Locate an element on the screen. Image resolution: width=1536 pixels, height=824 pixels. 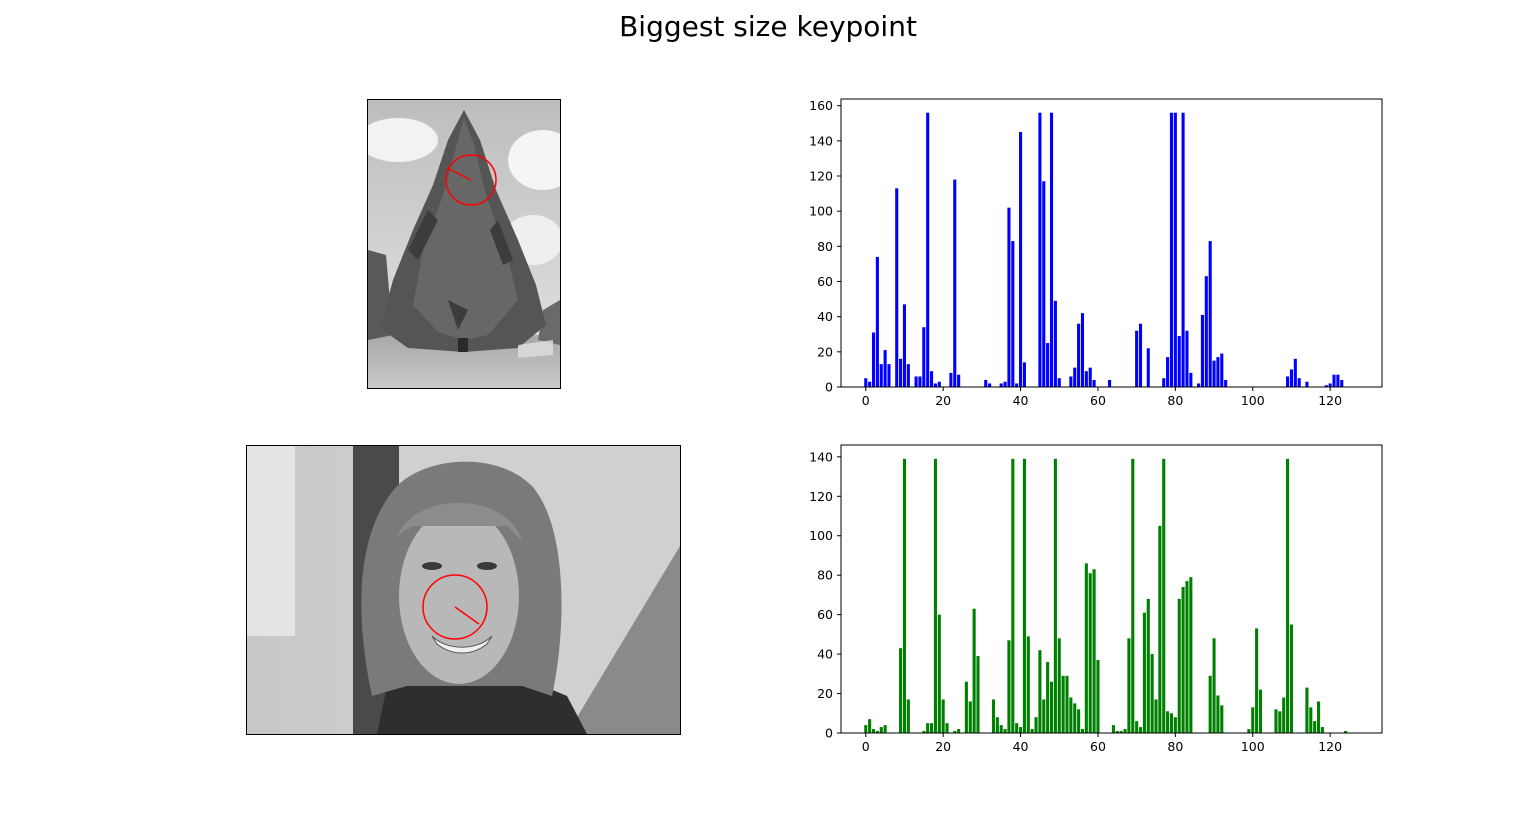
tree-photo is located at coordinates (464, 244).